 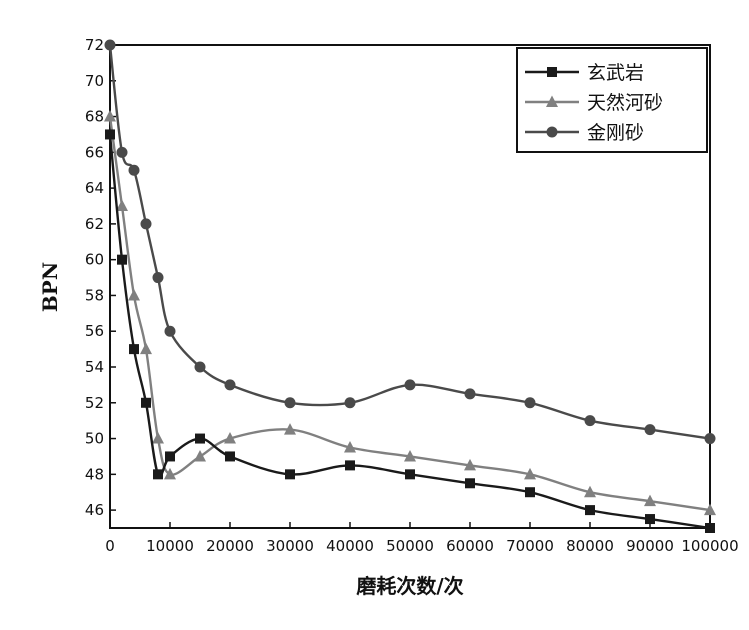 What do you see at coordinates (94, 403) in the screenshot?
I see `y-tick-label: 52` at bounding box center [94, 403].